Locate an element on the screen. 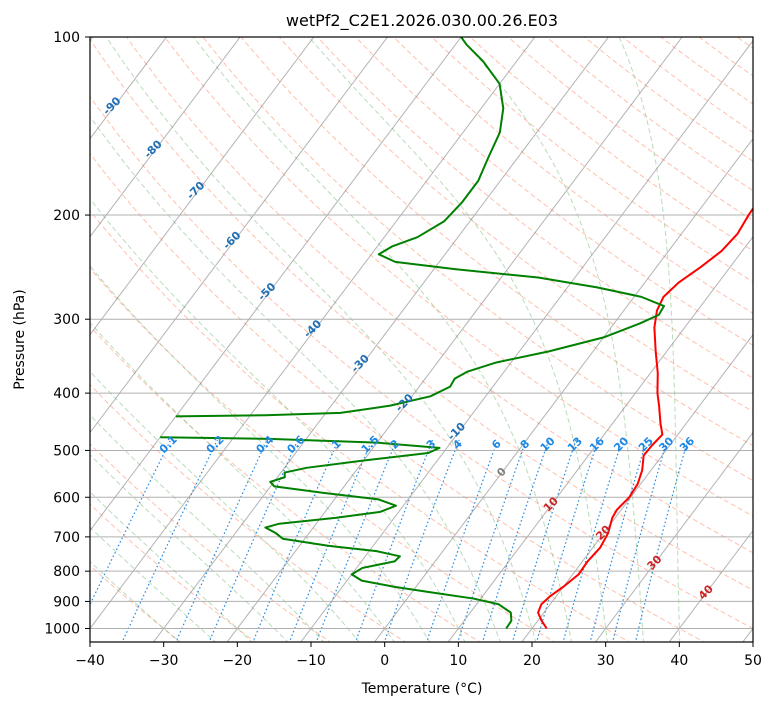 Image resolution: width=775 pixels, height=708 pixels. x-axis-title: Temperature (°C) is located at coordinates (422, 689).